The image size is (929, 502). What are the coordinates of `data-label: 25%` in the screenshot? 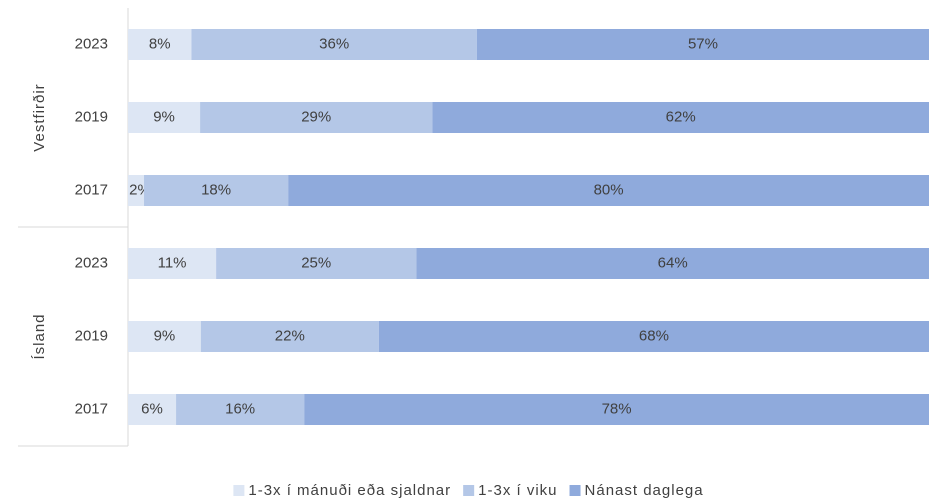 It's located at (316, 262).